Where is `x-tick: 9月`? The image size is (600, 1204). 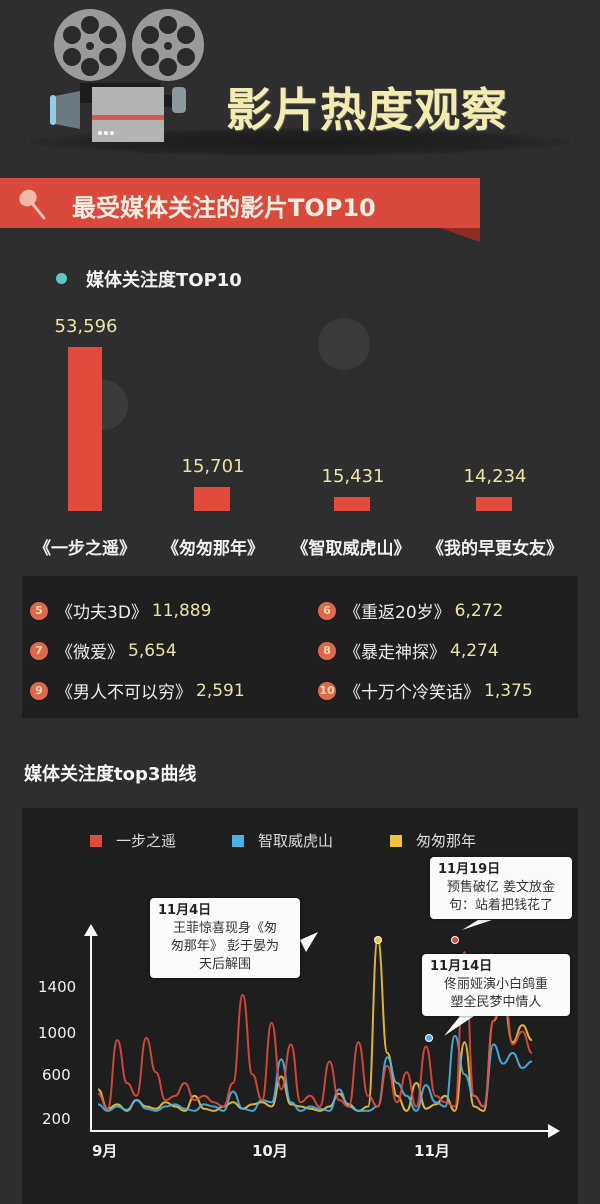 x-tick: 9月 is located at coordinates (105, 1151).